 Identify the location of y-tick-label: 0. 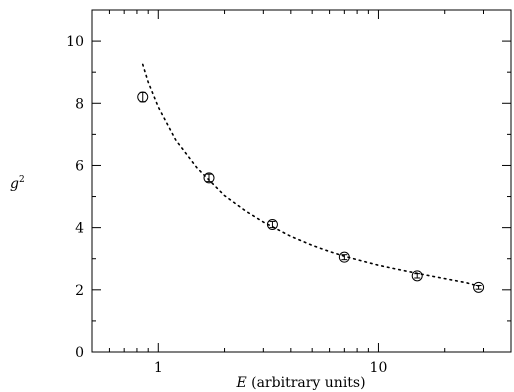
(79, 353).